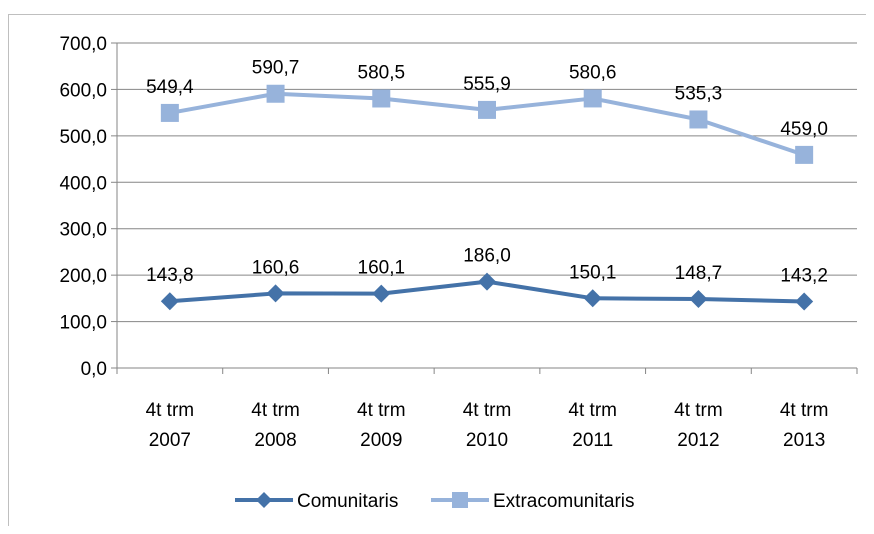  Describe the element at coordinates (83, 183) in the screenshot. I see `y-tick-label: 400,0` at that location.